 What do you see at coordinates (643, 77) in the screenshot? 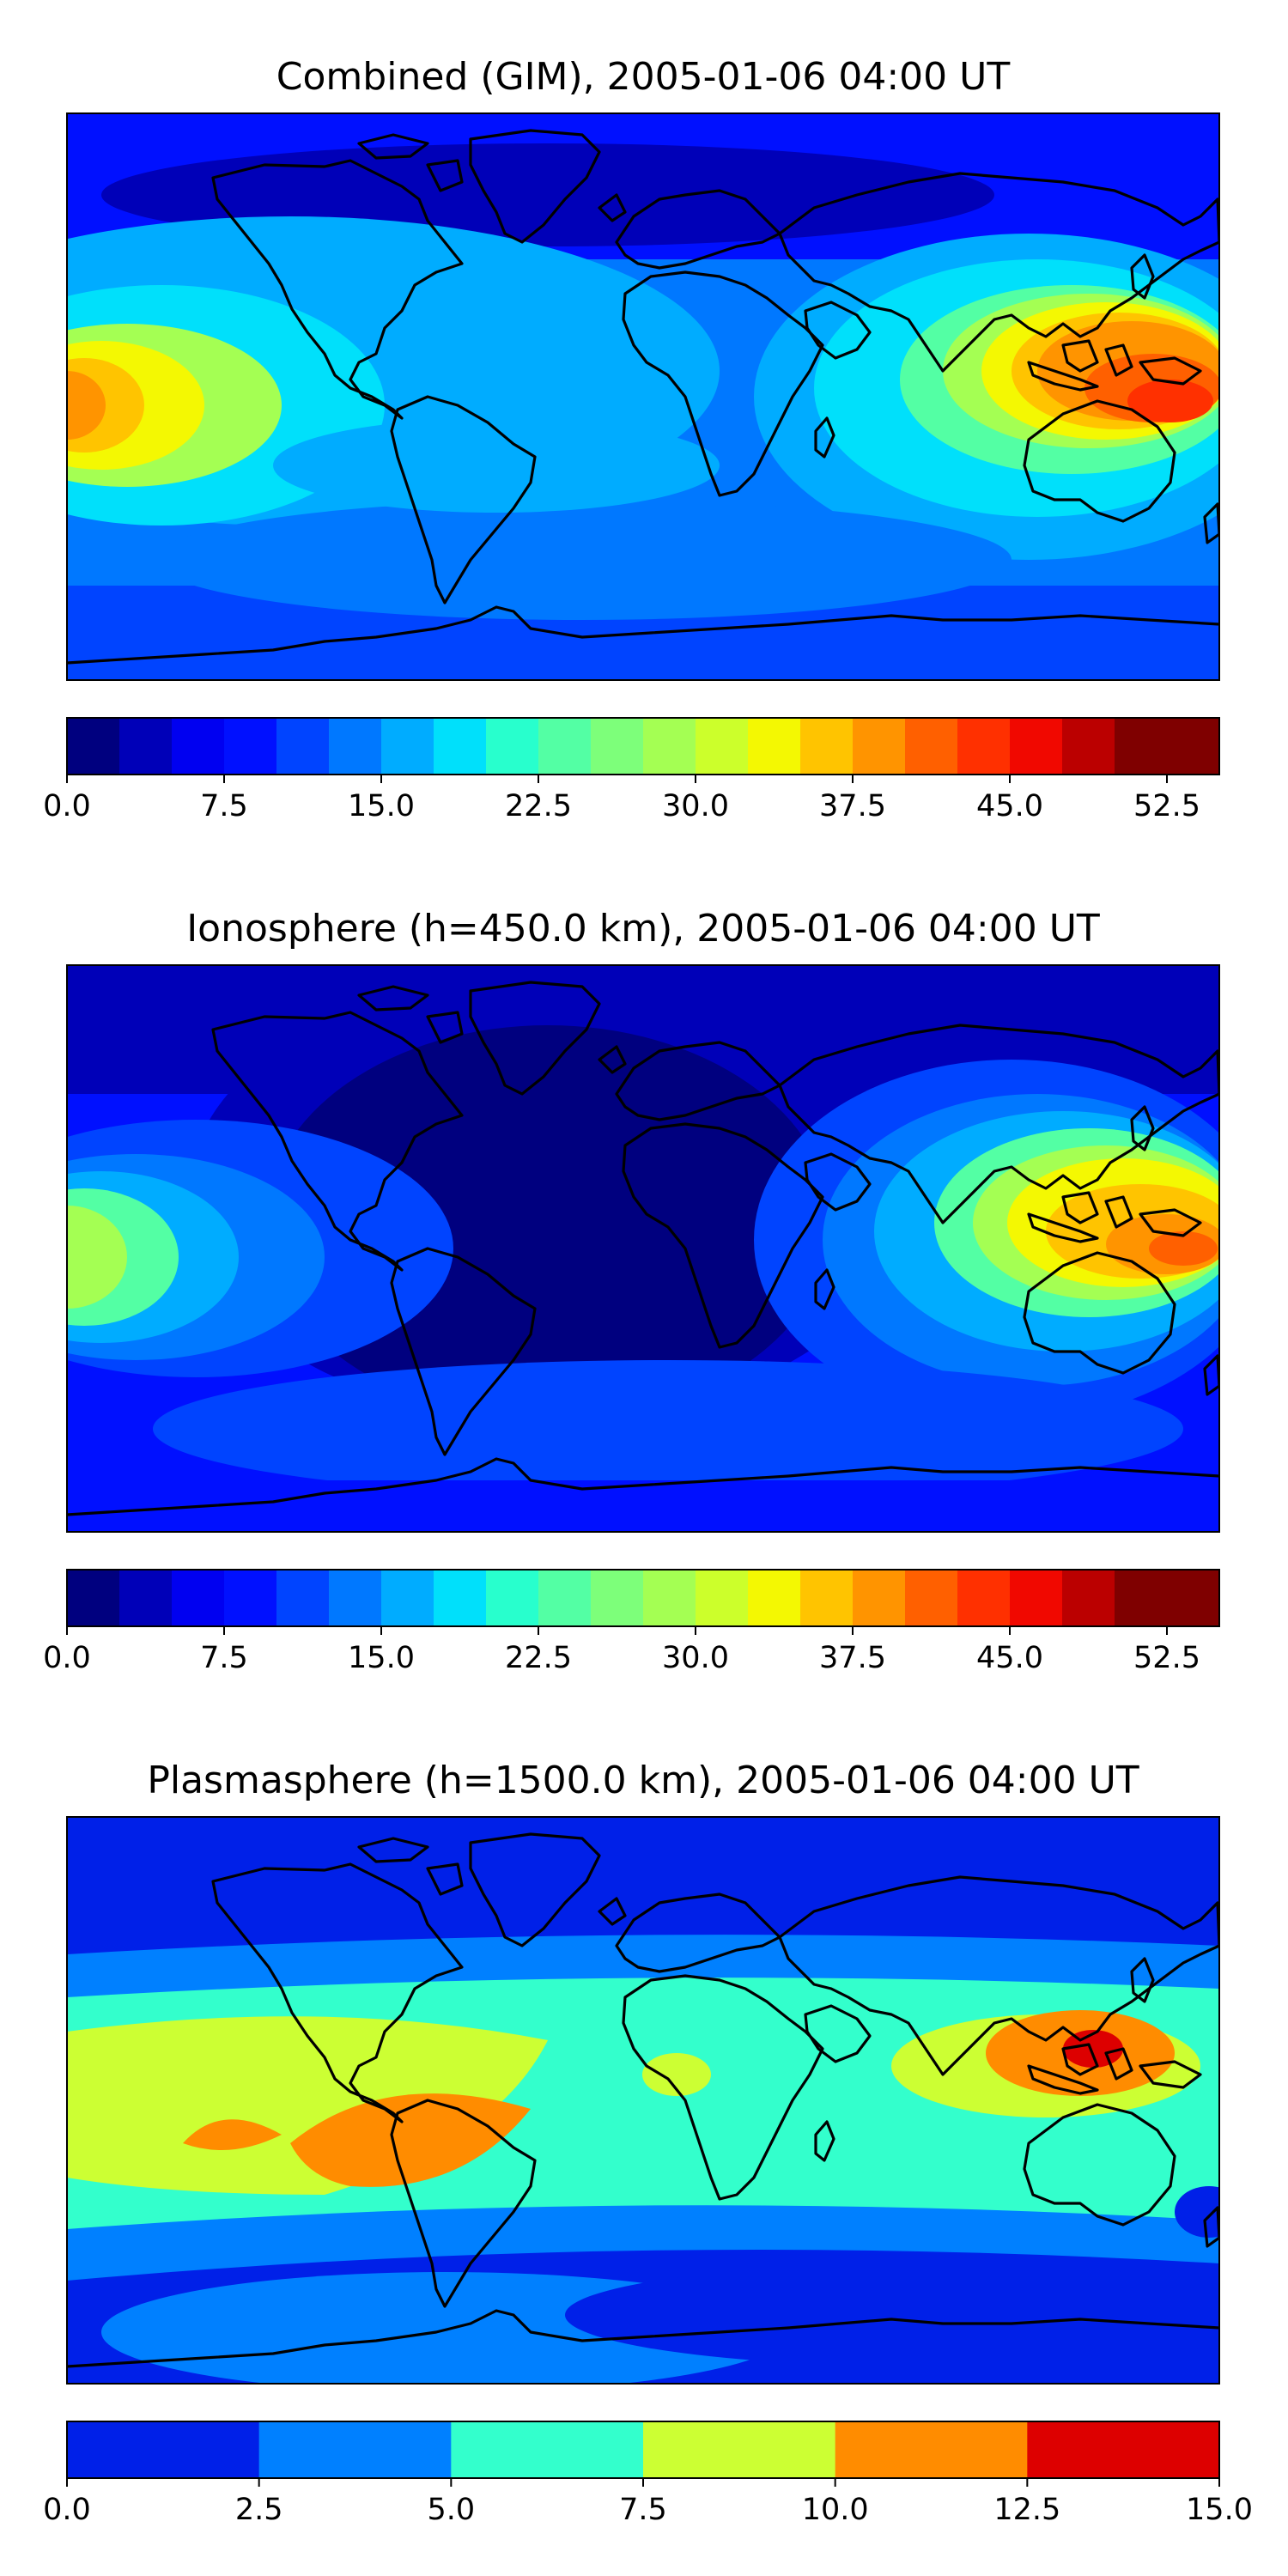
I see `panel-title-combined: Combined (GIM), 2005-01-06 04:00 UT` at bounding box center [643, 77].